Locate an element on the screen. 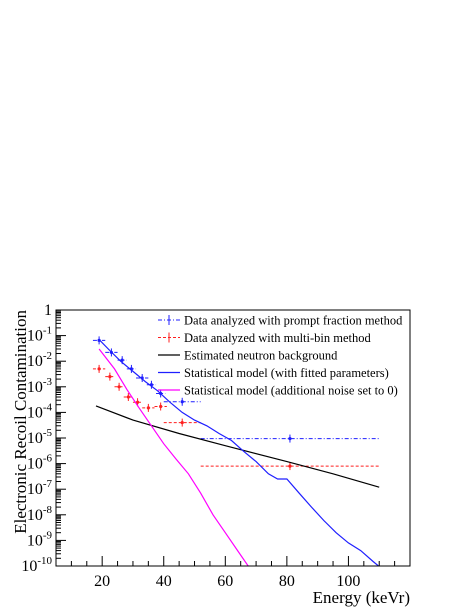 Image resolution: width=469 pixels, height=607 pixels. x-tick-label: 60 is located at coordinates (225, 581).